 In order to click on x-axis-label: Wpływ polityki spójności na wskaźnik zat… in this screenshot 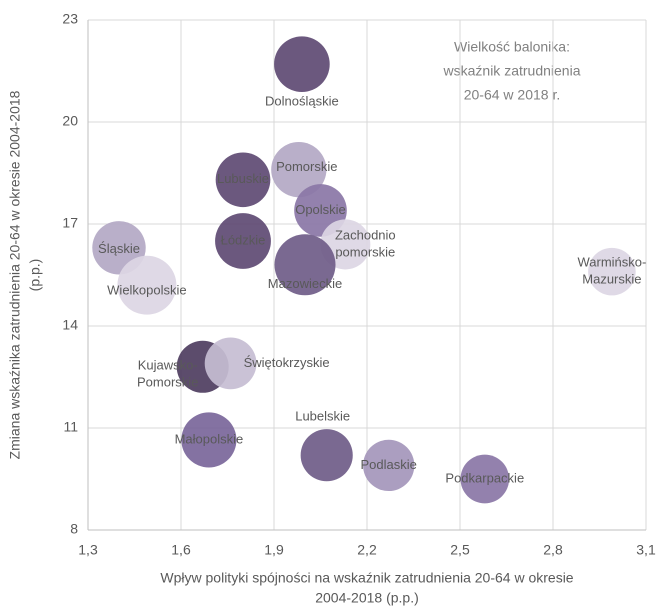, I will do `click(366, 578)`.